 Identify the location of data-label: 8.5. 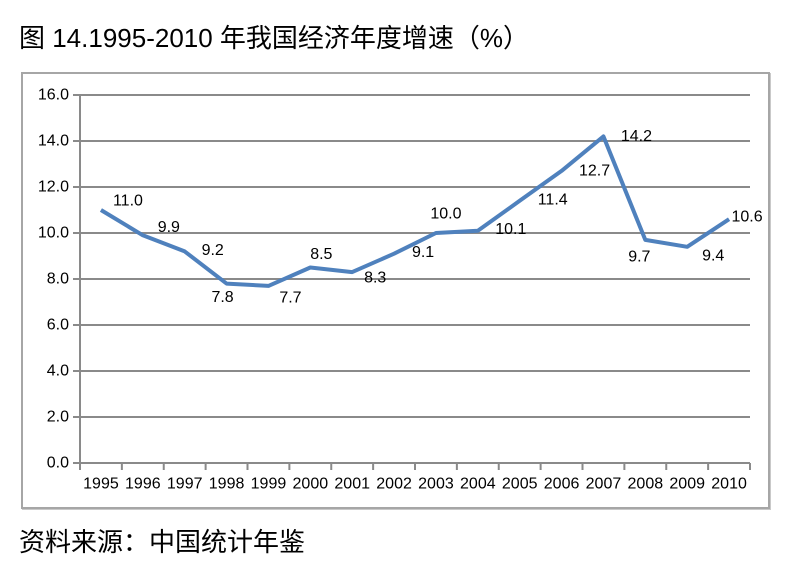
(321, 254).